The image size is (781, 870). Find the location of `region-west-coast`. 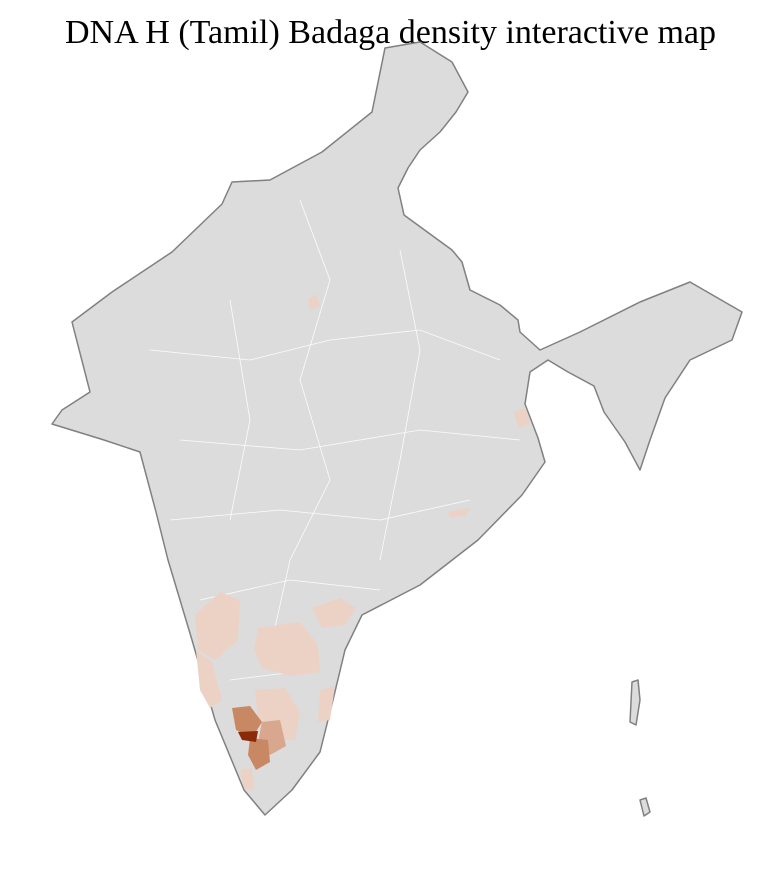

region-west-coast is located at coordinates (209, 679).